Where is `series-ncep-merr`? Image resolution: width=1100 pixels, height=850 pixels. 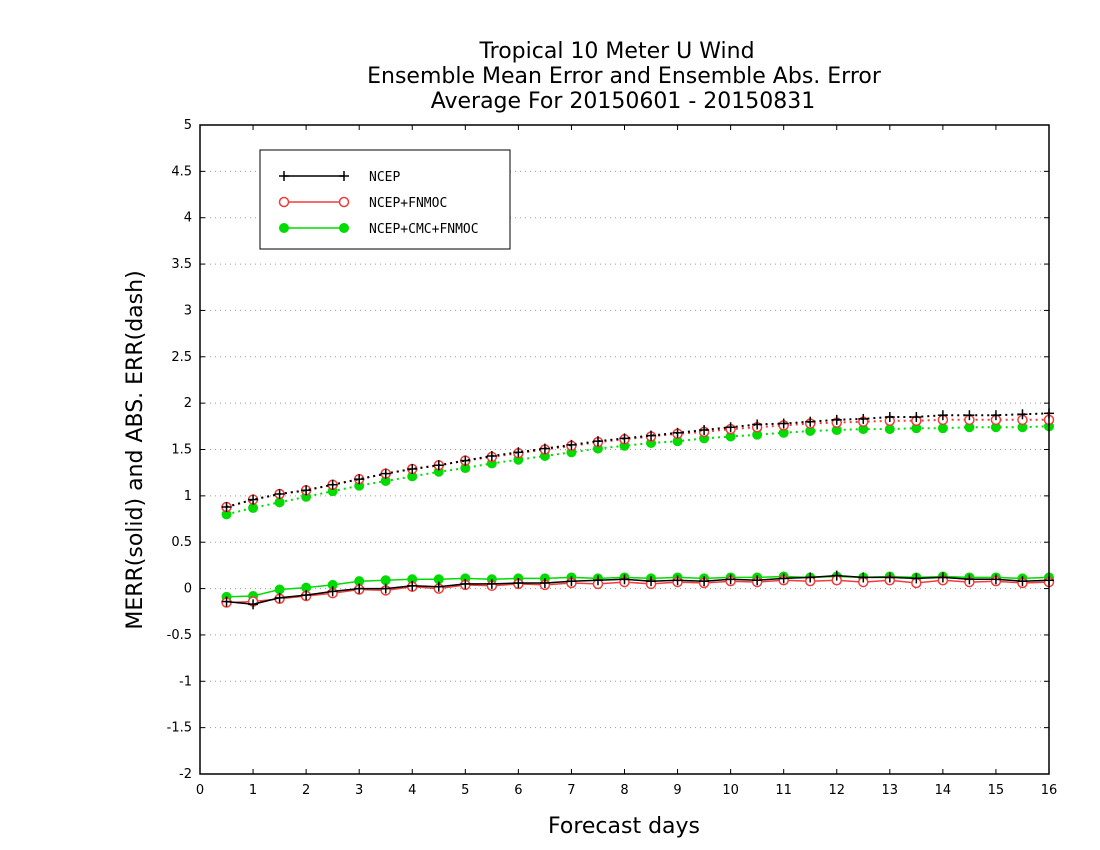 series-ncep-merr is located at coordinates (637, 590).